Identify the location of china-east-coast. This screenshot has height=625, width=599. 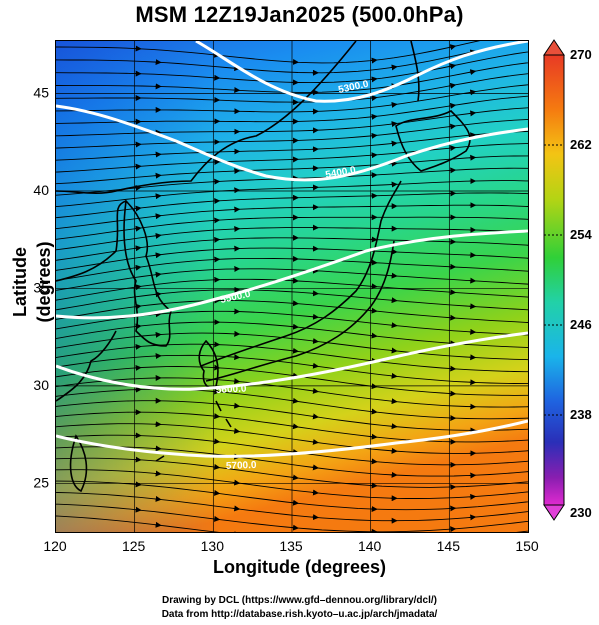
(86, 366).